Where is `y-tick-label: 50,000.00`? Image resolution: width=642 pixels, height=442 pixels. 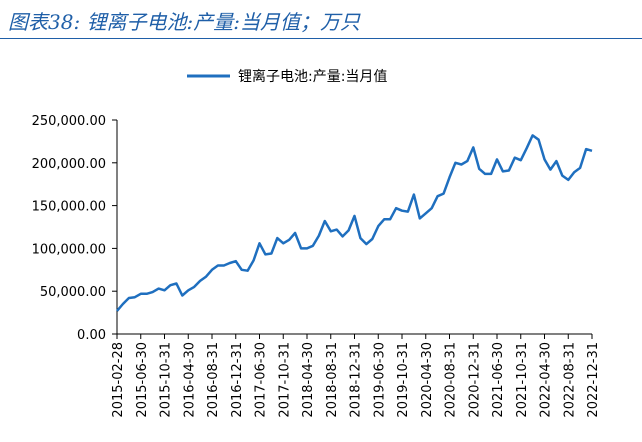
y-tick-label: 50,000.00 is located at coordinates (73, 292).